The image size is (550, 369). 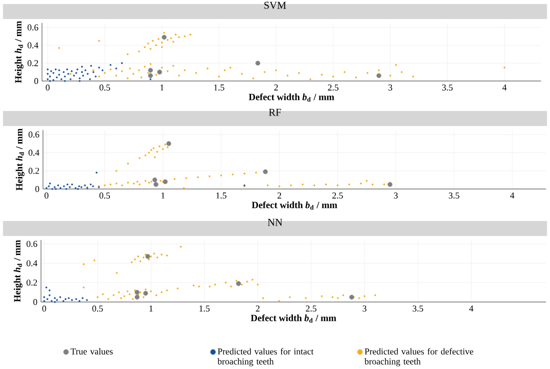 I want to click on legend-label: Predicted values for defective broaching teeth, so click(x=419, y=357).